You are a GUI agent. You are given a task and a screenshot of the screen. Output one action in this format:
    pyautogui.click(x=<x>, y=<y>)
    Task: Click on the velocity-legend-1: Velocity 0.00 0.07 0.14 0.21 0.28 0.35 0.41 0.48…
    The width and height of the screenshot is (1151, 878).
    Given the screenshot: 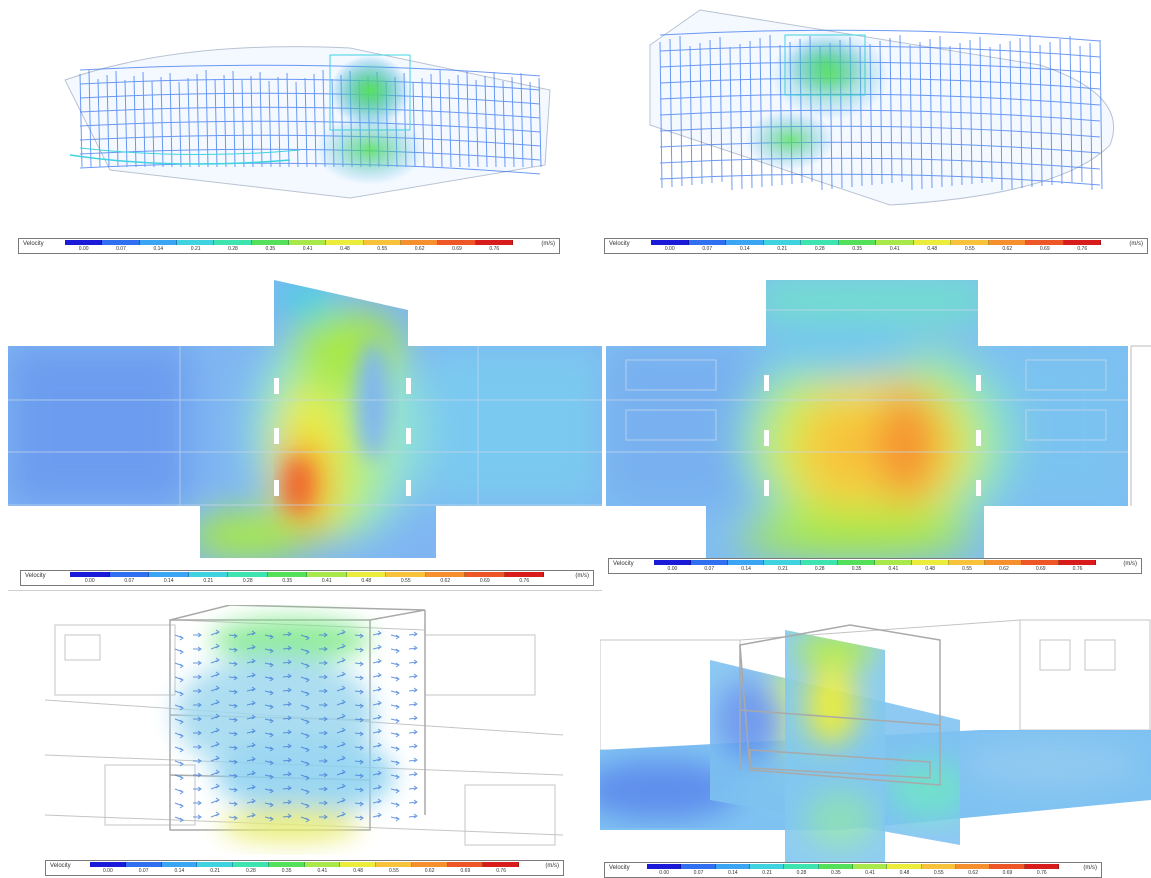 What is the action you would take?
    pyautogui.click(x=289, y=246)
    